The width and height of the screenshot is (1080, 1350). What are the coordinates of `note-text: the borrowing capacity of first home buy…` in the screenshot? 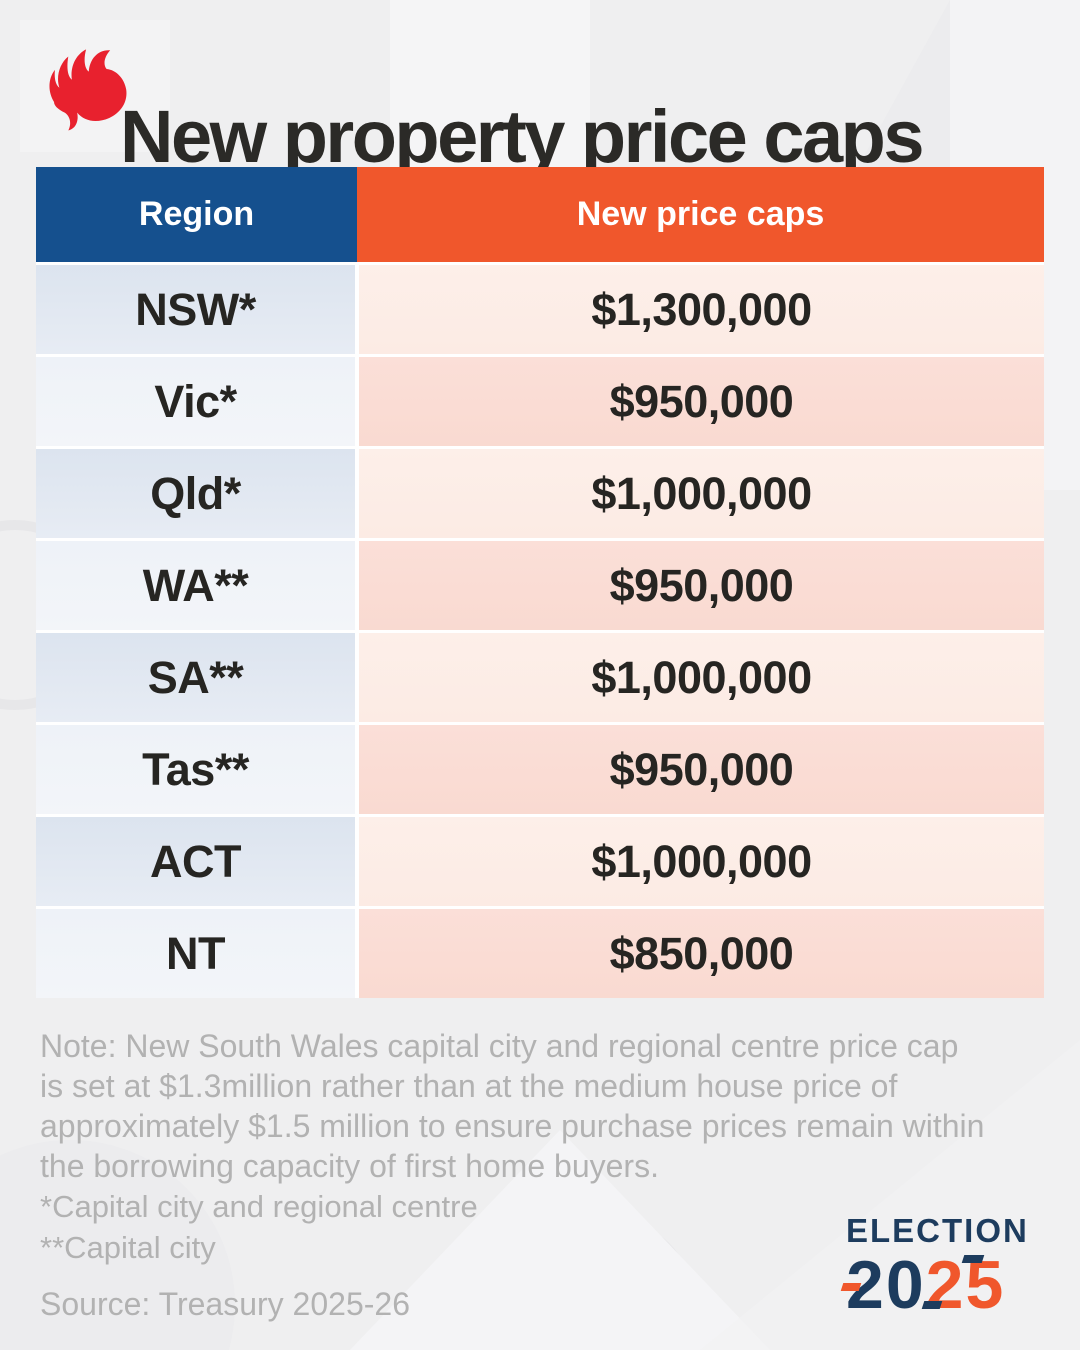 It's located at (349, 1166).